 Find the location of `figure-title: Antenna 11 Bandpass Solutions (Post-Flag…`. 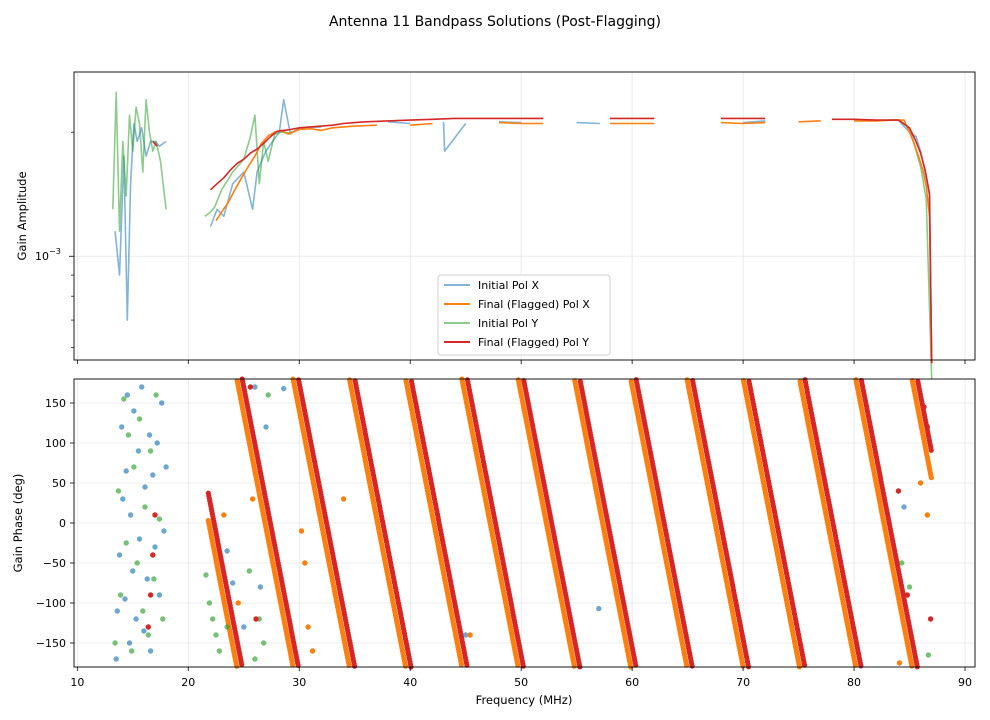

figure-title: Antenna 11 Bandpass Solutions (Post-Flag… is located at coordinates (495, 22).